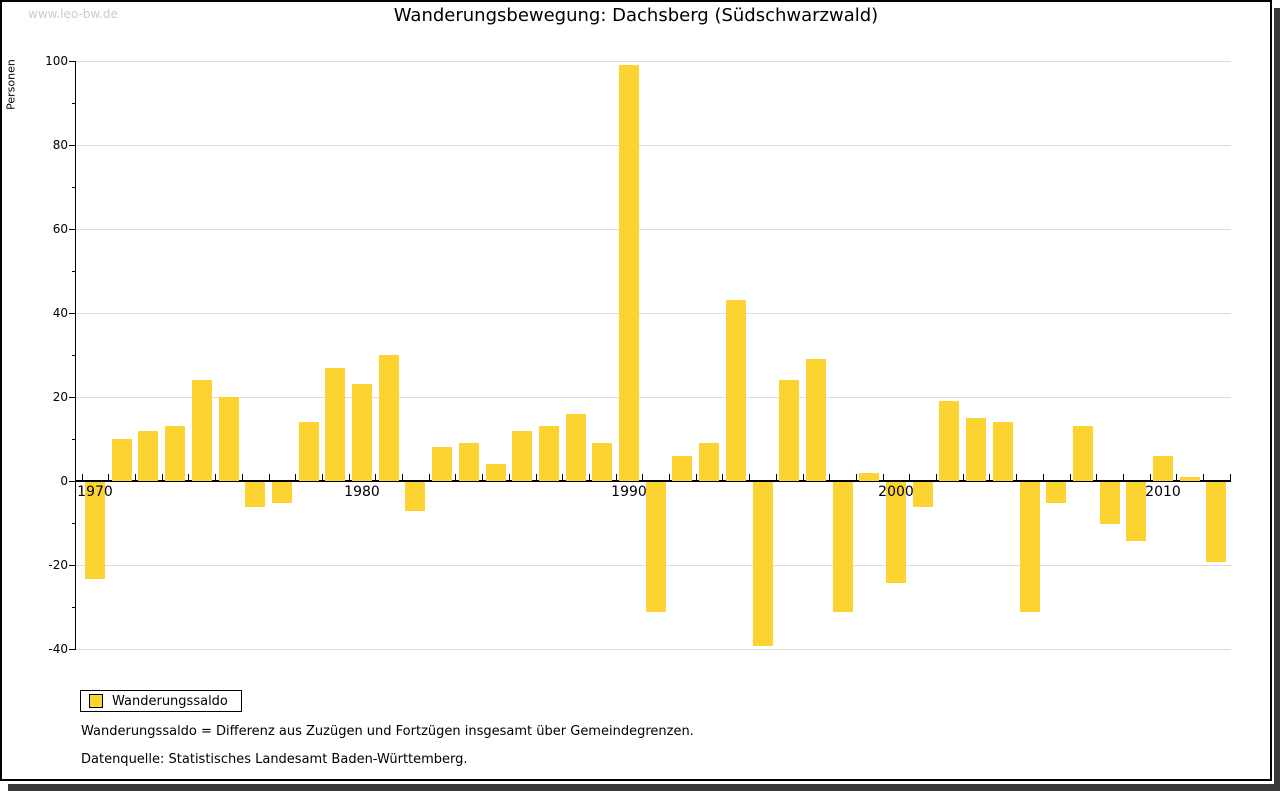 The image size is (1280, 791). What do you see at coordinates (644, 787) in the screenshot?
I see `drop-shadow-bottom` at bounding box center [644, 787].